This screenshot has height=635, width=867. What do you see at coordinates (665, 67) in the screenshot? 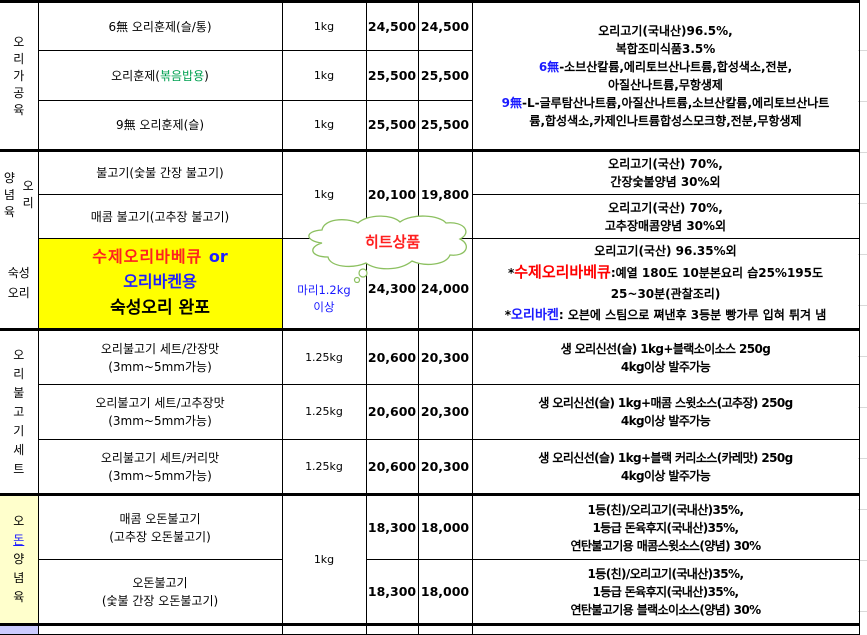
I see `desc-line: 6無-소브산칼륨,에리토브산나트륨,합성색소,전분,` at bounding box center [665, 67].